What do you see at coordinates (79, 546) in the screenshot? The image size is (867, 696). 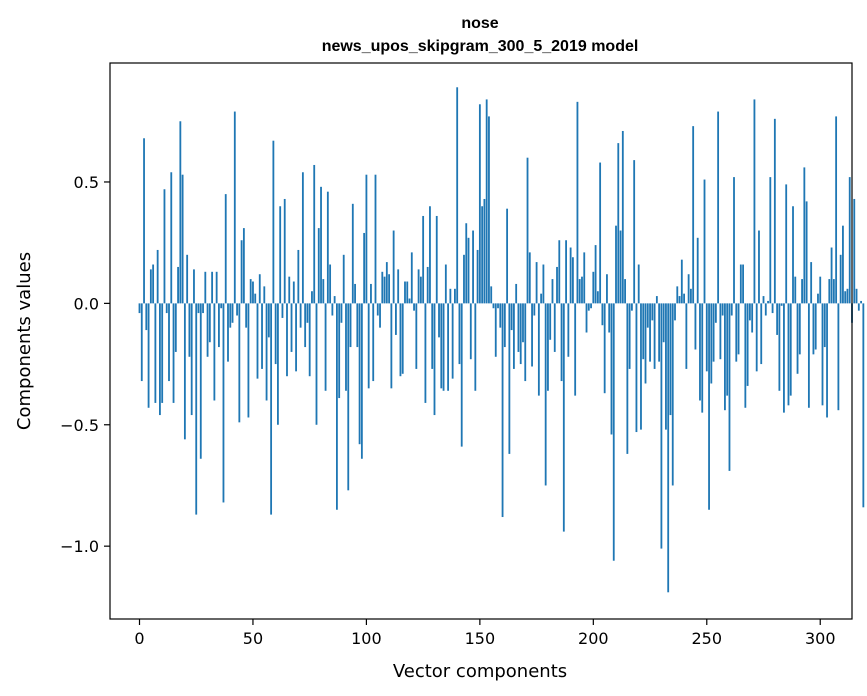 I see `y-tick-label-0: −1.0` at bounding box center [79, 546].